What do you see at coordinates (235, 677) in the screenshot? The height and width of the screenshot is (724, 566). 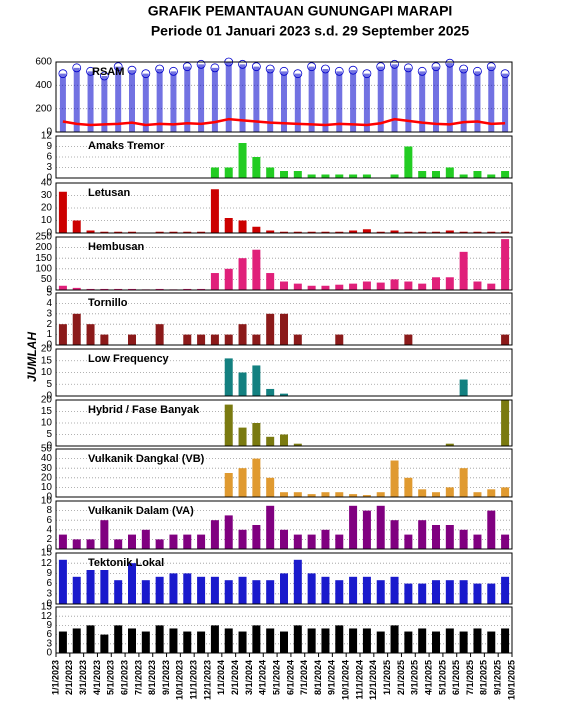 I see `x-tick-label: 2/1/2024` at bounding box center [235, 677].